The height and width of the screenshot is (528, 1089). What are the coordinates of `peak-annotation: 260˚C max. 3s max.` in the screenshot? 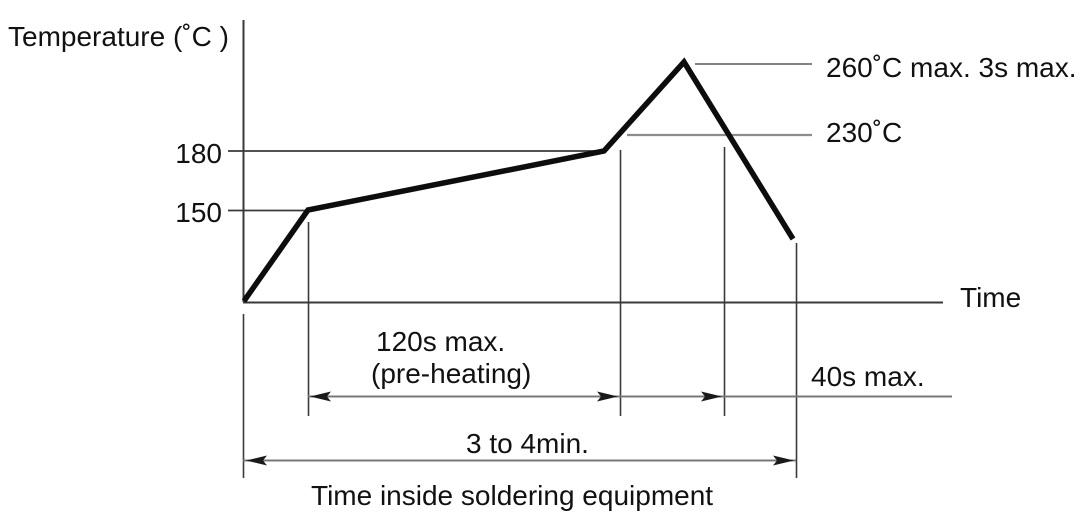 It's located at (951, 67).